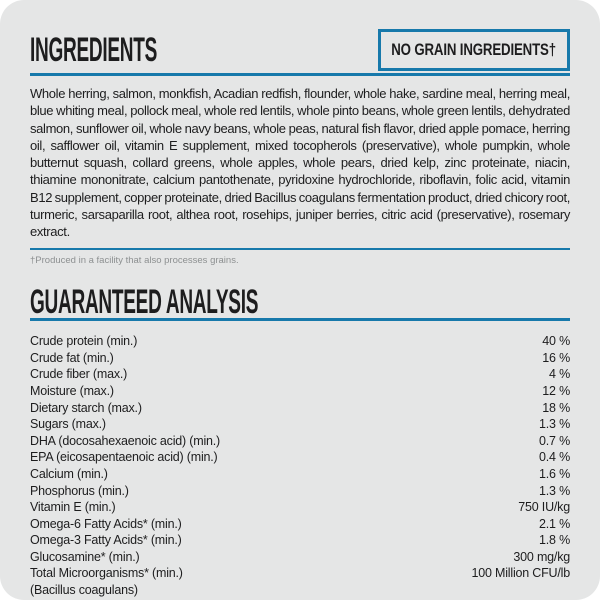 The width and height of the screenshot is (600, 600). Describe the element at coordinates (554, 457) in the screenshot. I see `analysis-value: 0.4 %` at that location.